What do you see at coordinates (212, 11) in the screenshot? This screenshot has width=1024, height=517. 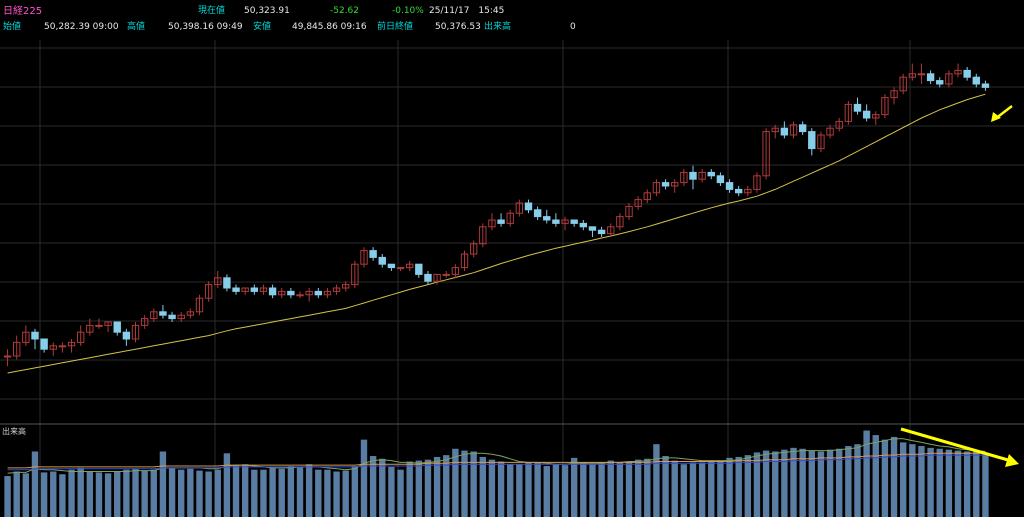 I see `current-price-label: 現在値` at bounding box center [212, 11].